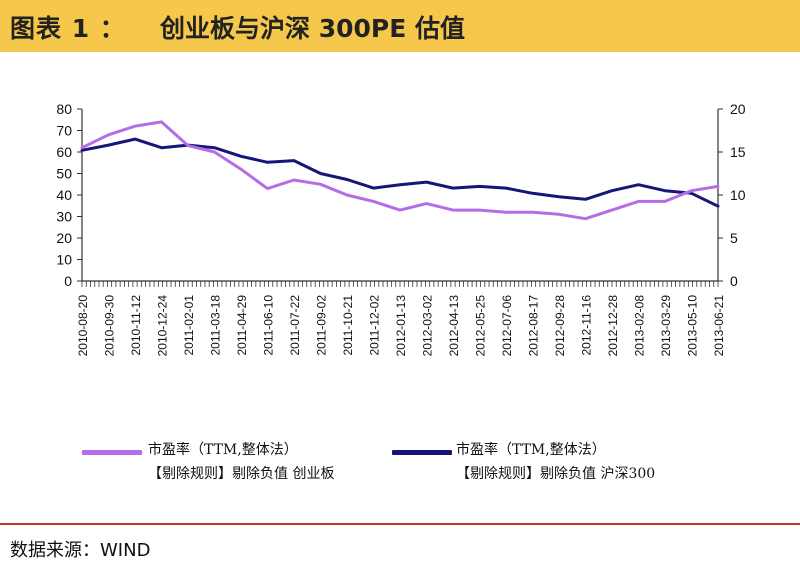 This screenshot has height=573, width=800. I want to click on y-right-tick-label: 15, so click(738, 152).